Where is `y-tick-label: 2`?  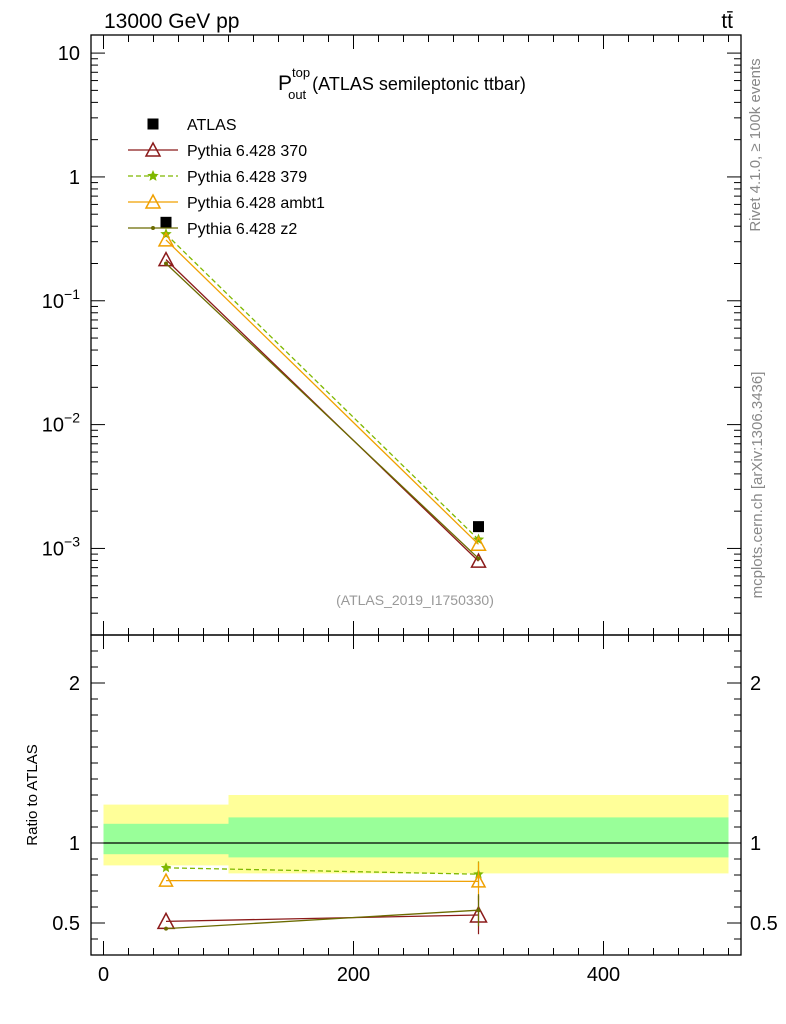 y-tick-label: 2 is located at coordinates (74, 684).